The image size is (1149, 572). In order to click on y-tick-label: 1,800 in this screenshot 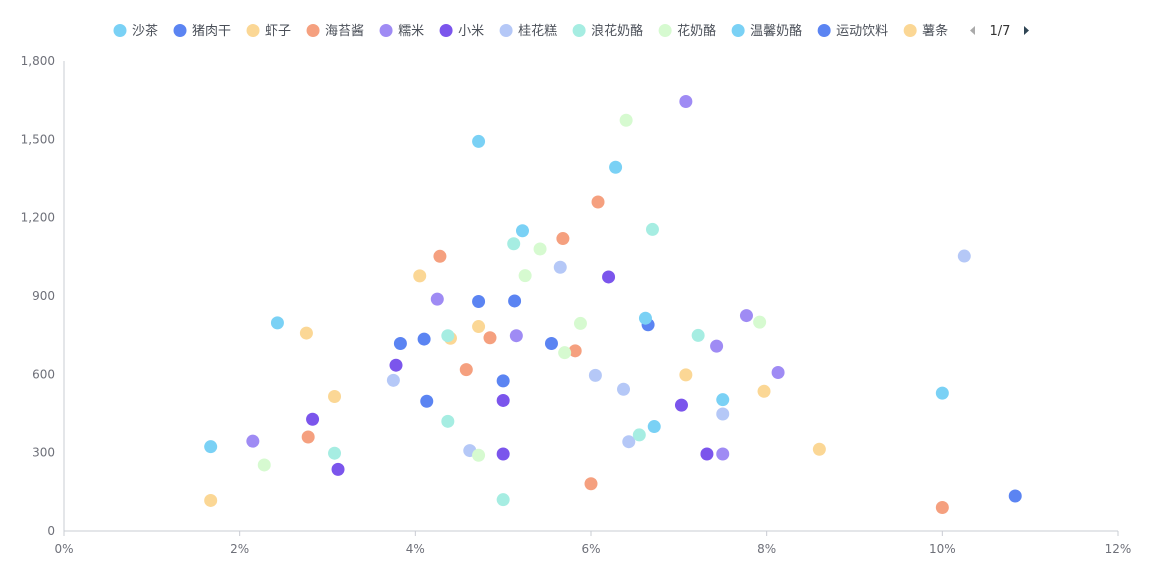, I will do `click(38, 61)`.